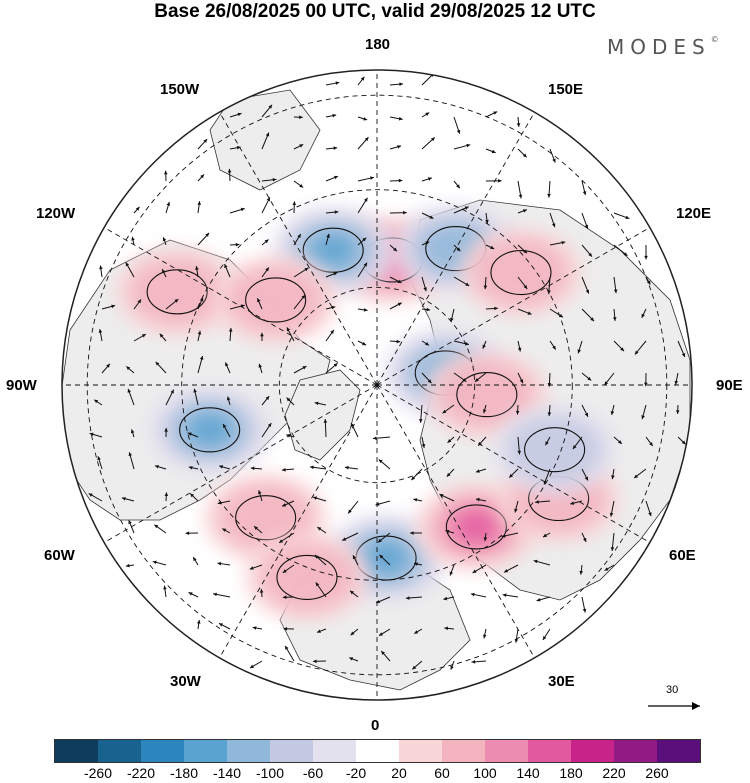 This screenshot has width=750, height=783. I want to click on colorbar-swatch, so click(420, 751).